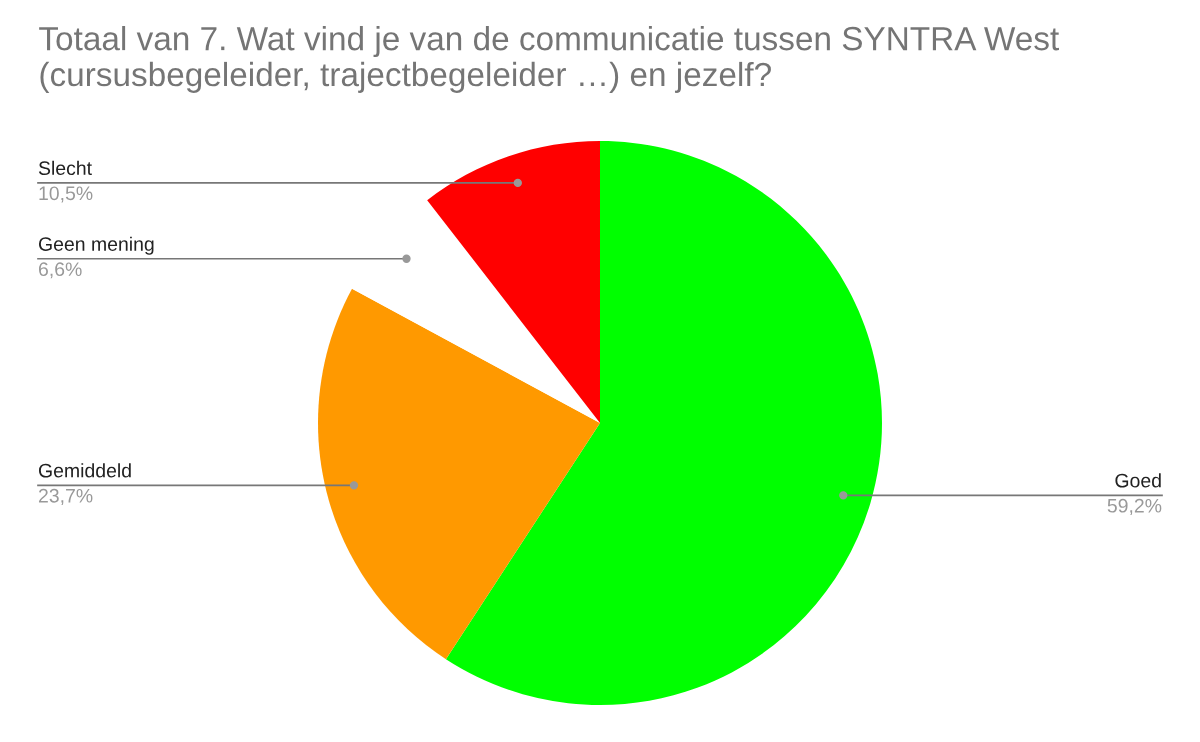 The width and height of the screenshot is (1200, 742). What do you see at coordinates (1134, 506) in the screenshot?
I see `data-label: 59,2%` at bounding box center [1134, 506].